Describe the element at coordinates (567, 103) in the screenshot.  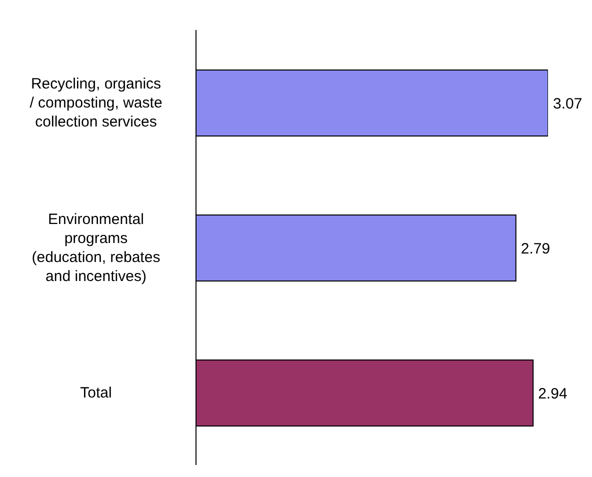
I see `data-label: 3.07` at that location.